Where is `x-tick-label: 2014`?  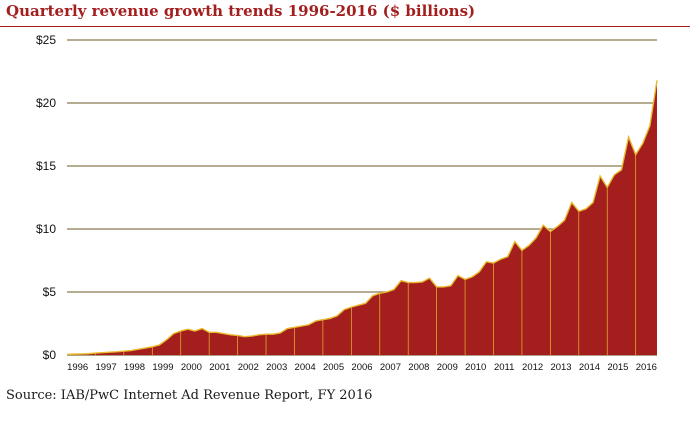
x-tick-label: 2014 is located at coordinates (589, 367).